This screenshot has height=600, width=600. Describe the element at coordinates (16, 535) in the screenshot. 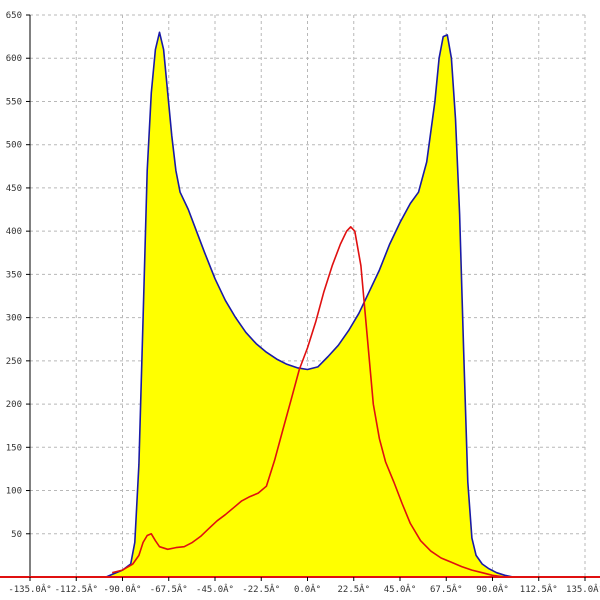

I see `y-tick-label-0: 50` at that location.